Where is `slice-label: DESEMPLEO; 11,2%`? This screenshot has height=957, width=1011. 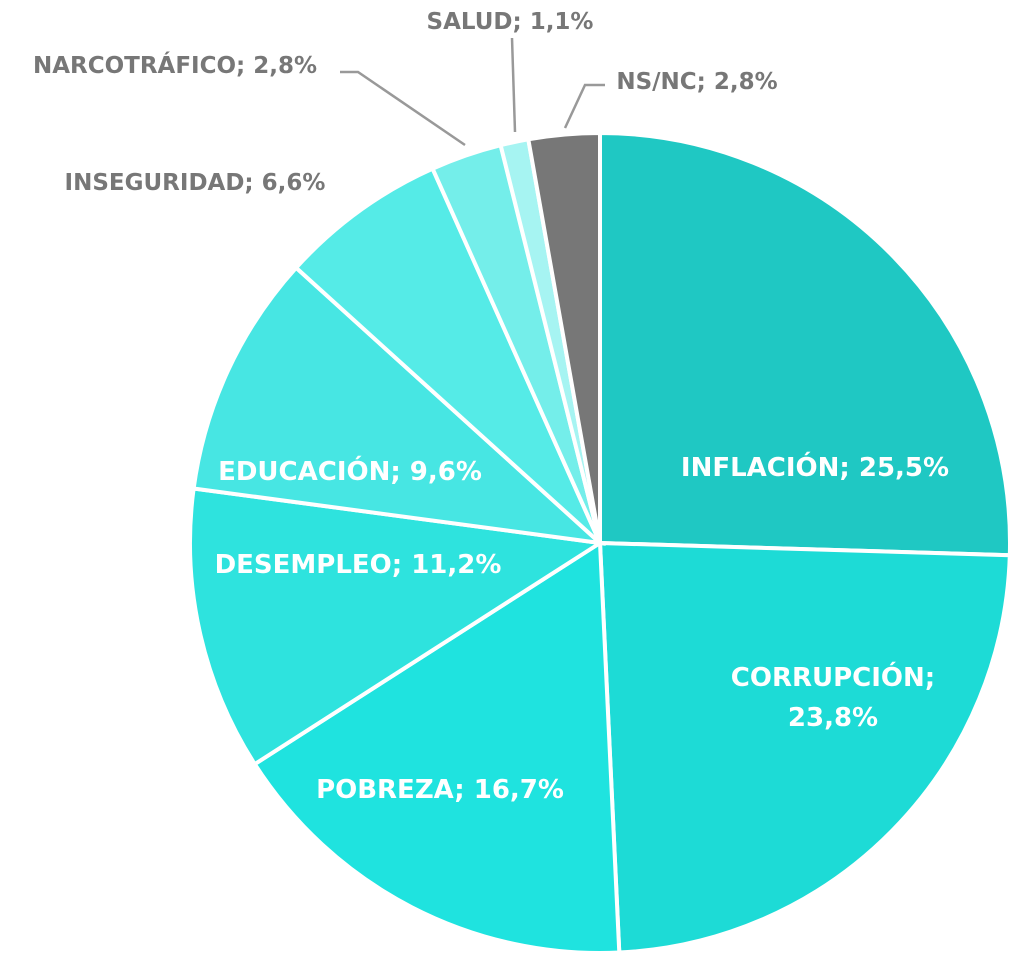
slice-label: DESEMPLEO; 11,2% is located at coordinates (358, 565).